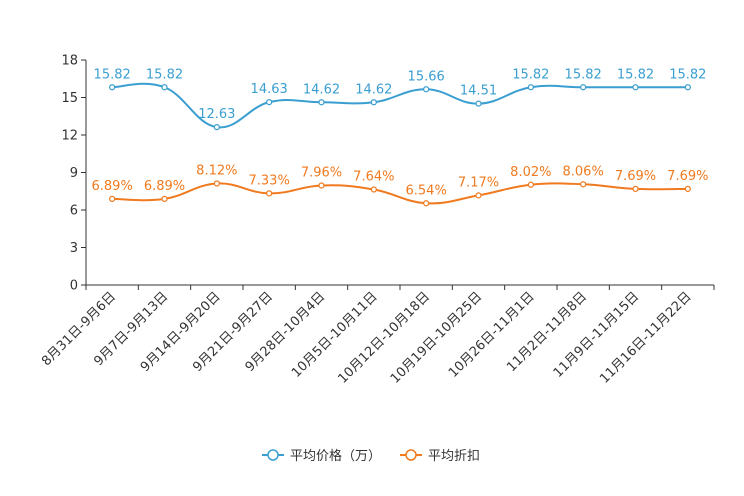  I want to click on y-tick-label: 9, so click(74, 173).